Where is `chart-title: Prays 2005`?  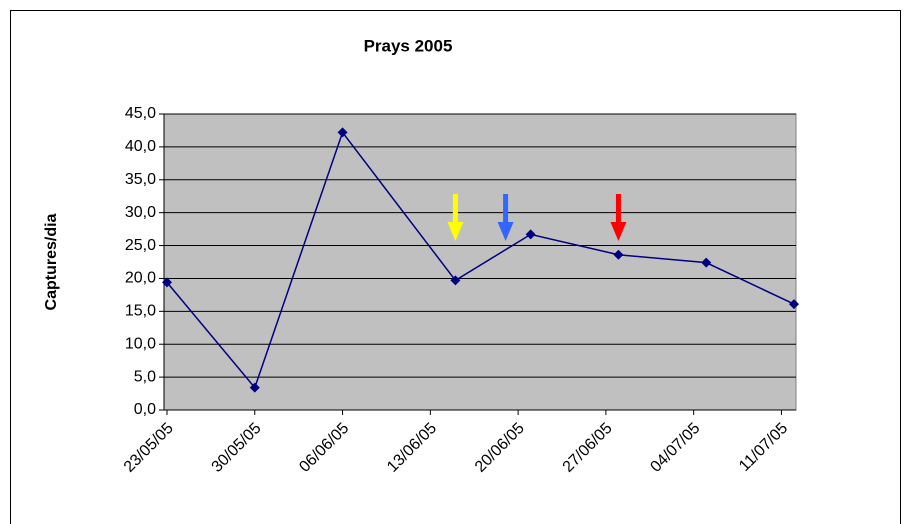 chart-title: Prays 2005 is located at coordinates (408, 45).